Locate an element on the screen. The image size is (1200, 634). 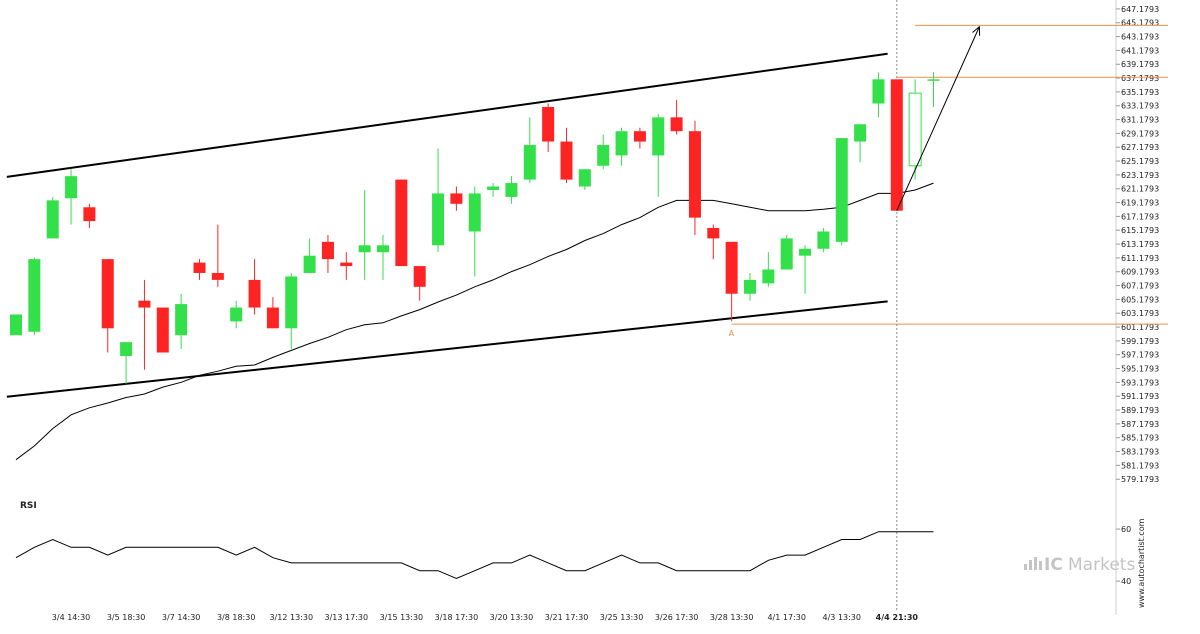
x-tick-label: 4/3 13:30 is located at coordinates (842, 617).